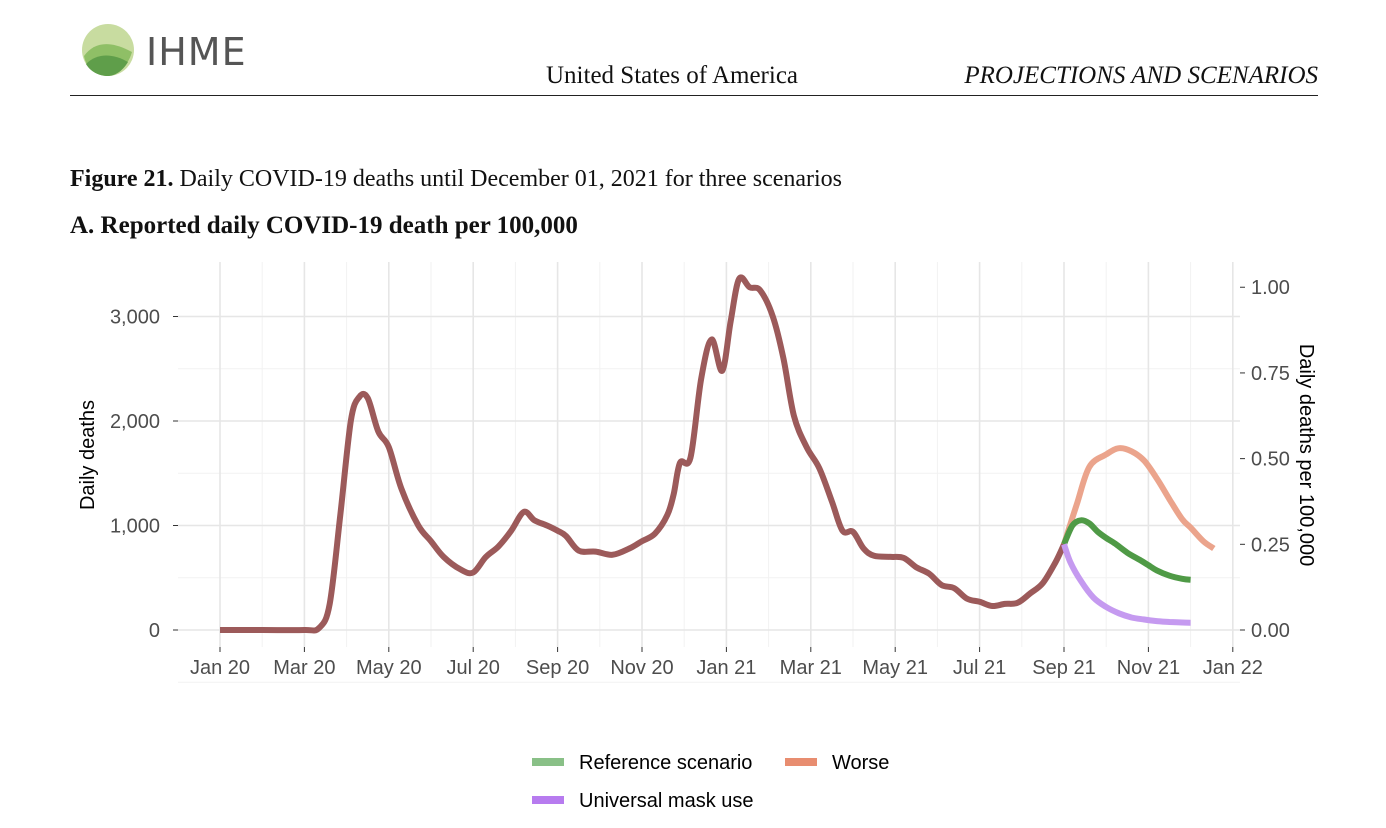 The width and height of the screenshot is (1386, 828). Describe the element at coordinates (1270, 374) in the screenshot. I see `y2-tick-label: 0.75` at that location.